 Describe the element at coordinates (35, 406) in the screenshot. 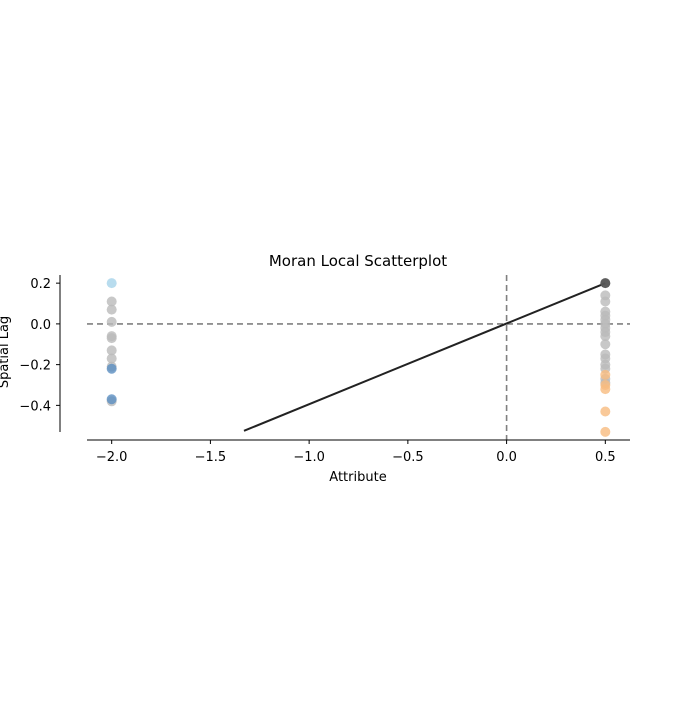

I see `y-tick-label-3: −0.4` at that location.